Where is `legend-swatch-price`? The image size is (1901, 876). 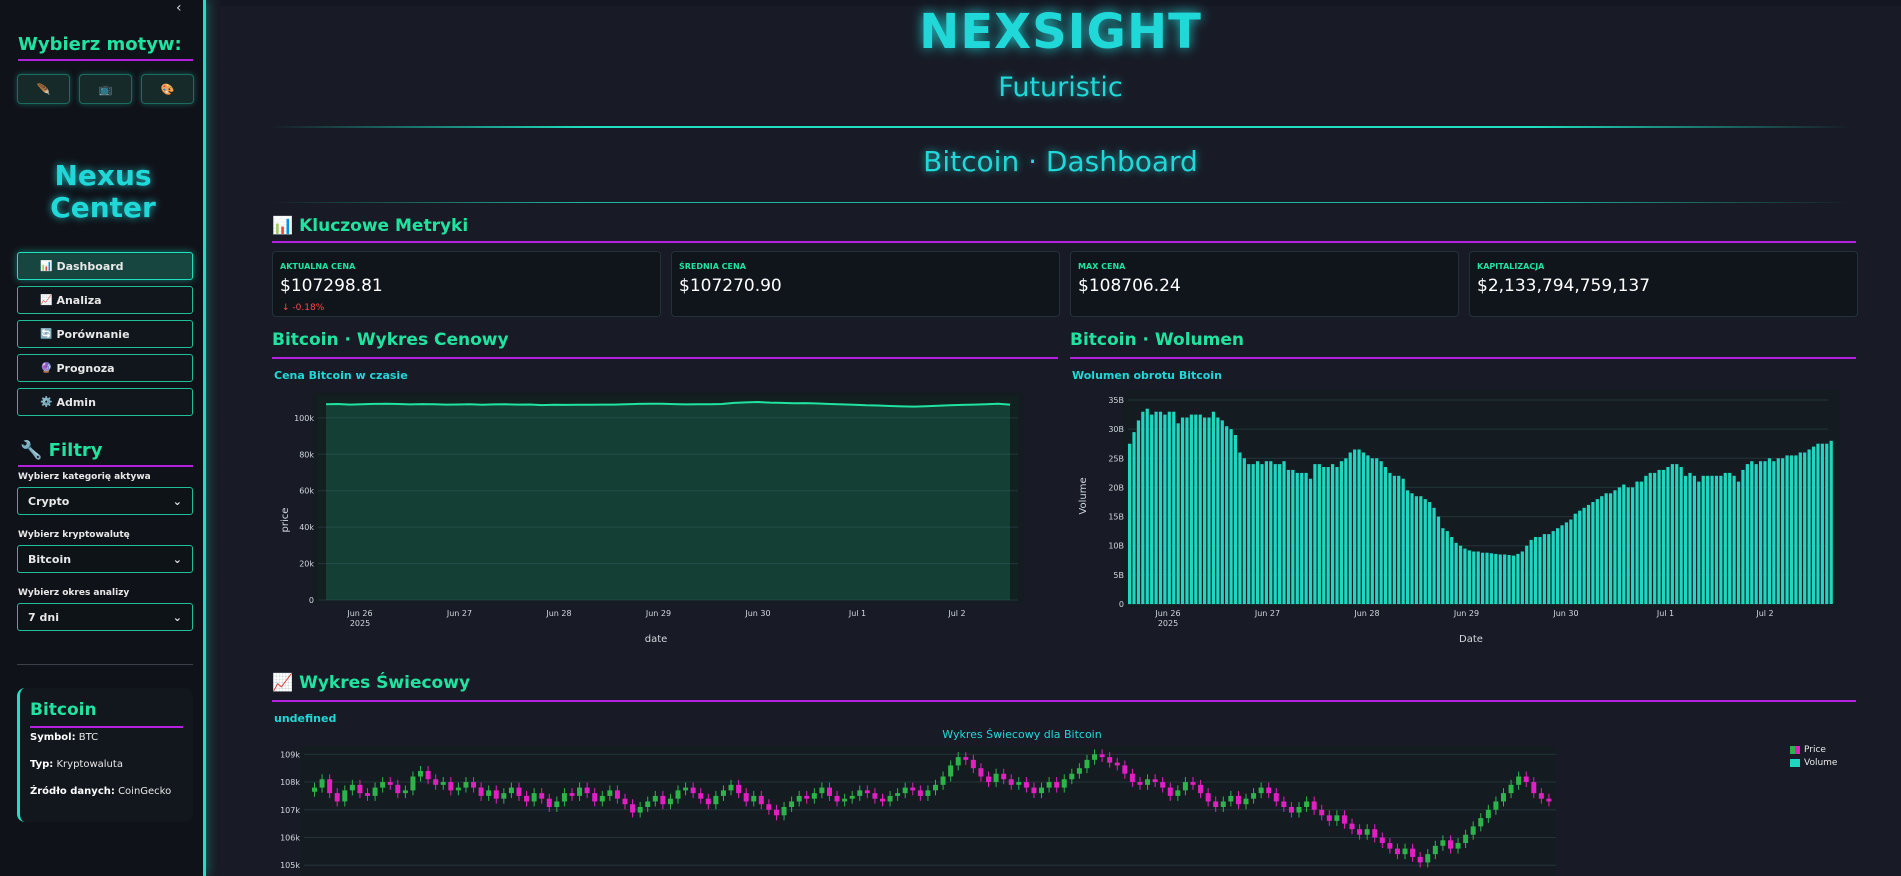
legend-swatch-price is located at coordinates (1795, 749).